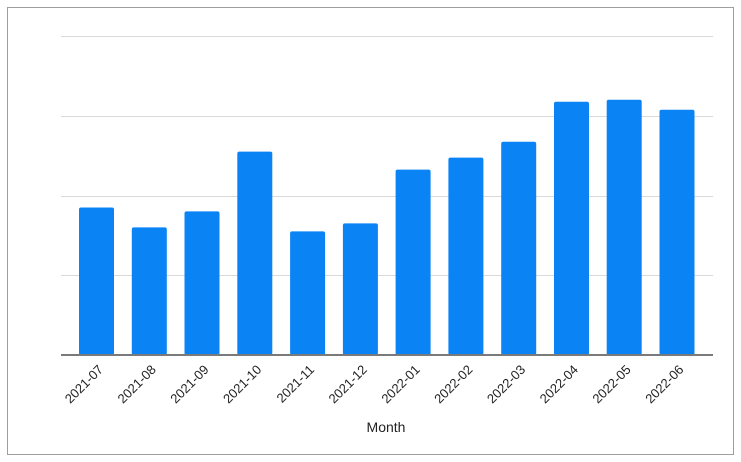 The height and width of the screenshot is (462, 741). I want to click on x-tick-label: 2022-02, so click(453, 384).